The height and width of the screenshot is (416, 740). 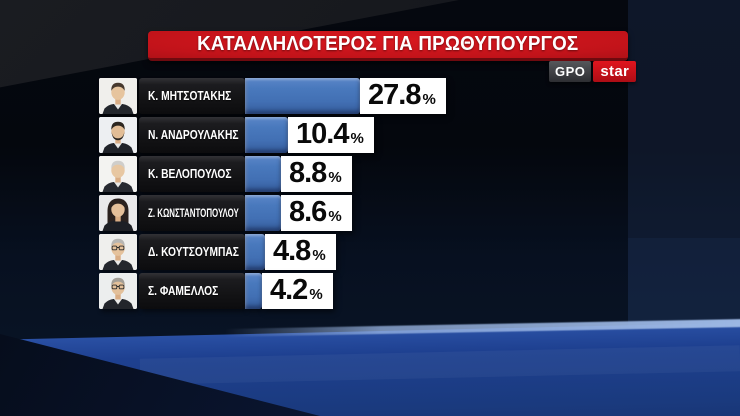 I want to click on candidate-name-box: Κ. ΜΗΤΣΟΤΑΚΗΣ, so click(x=192, y=96).